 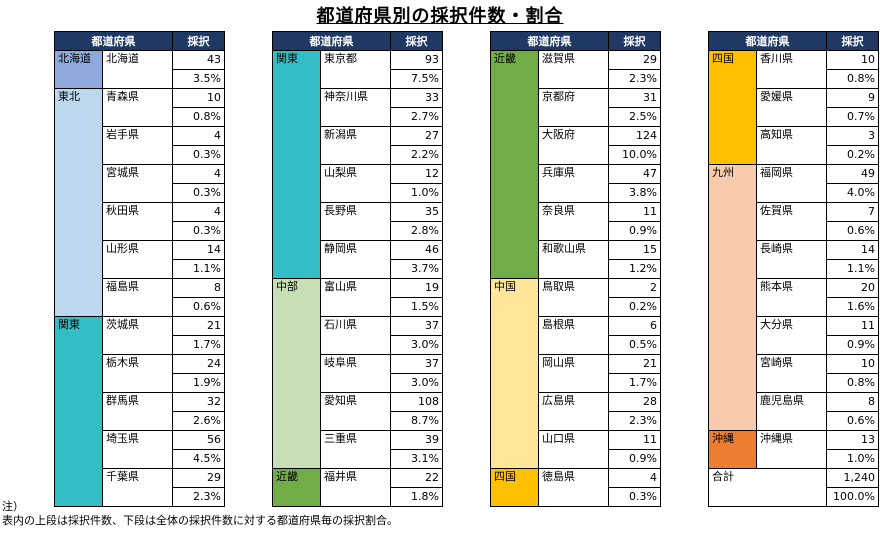 What do you see at coordinates (573, 259) in the screenshot?
I see `prefecture-name: 和歌山県` at bounding box center [573, 259].